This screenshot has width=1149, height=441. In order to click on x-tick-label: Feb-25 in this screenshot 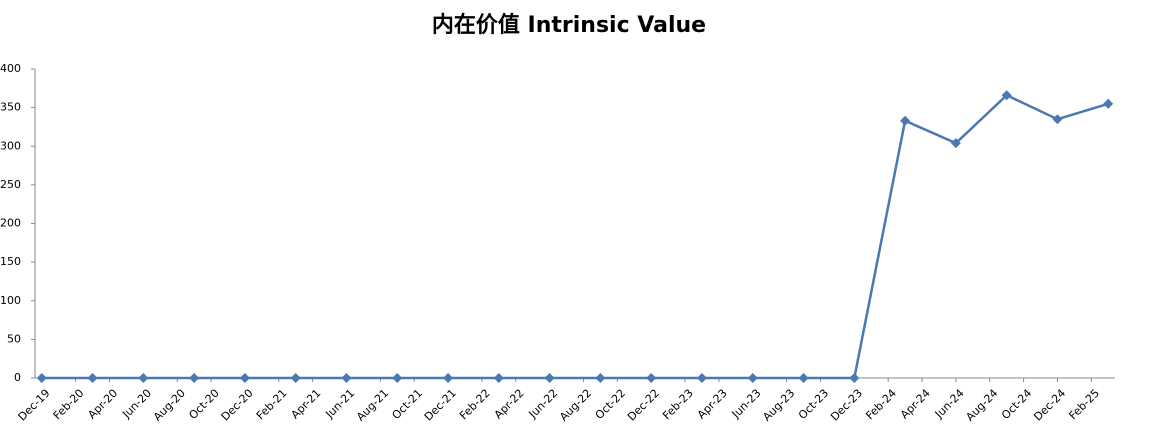, I will do `click(1084, 405)`.